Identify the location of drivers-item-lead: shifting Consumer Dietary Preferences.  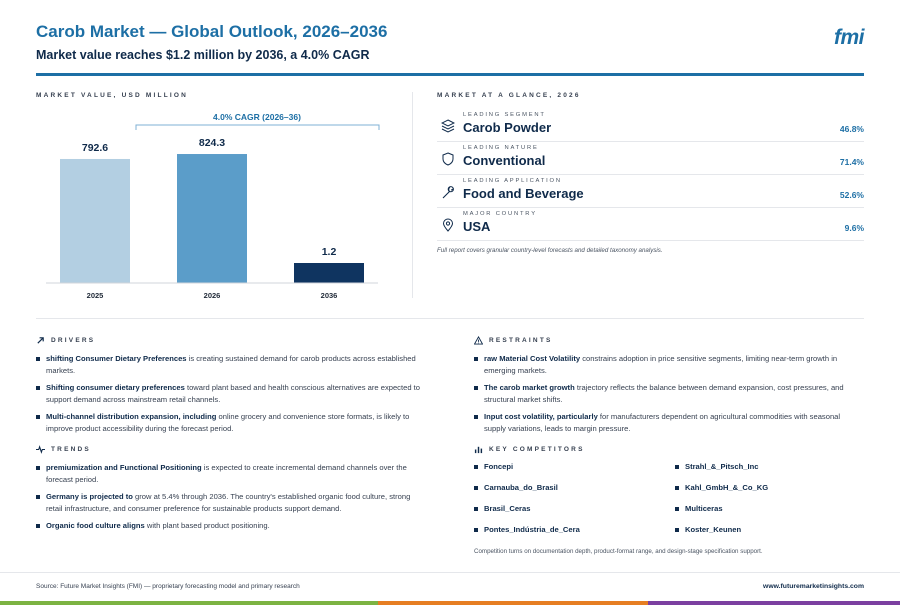
(116, 358).